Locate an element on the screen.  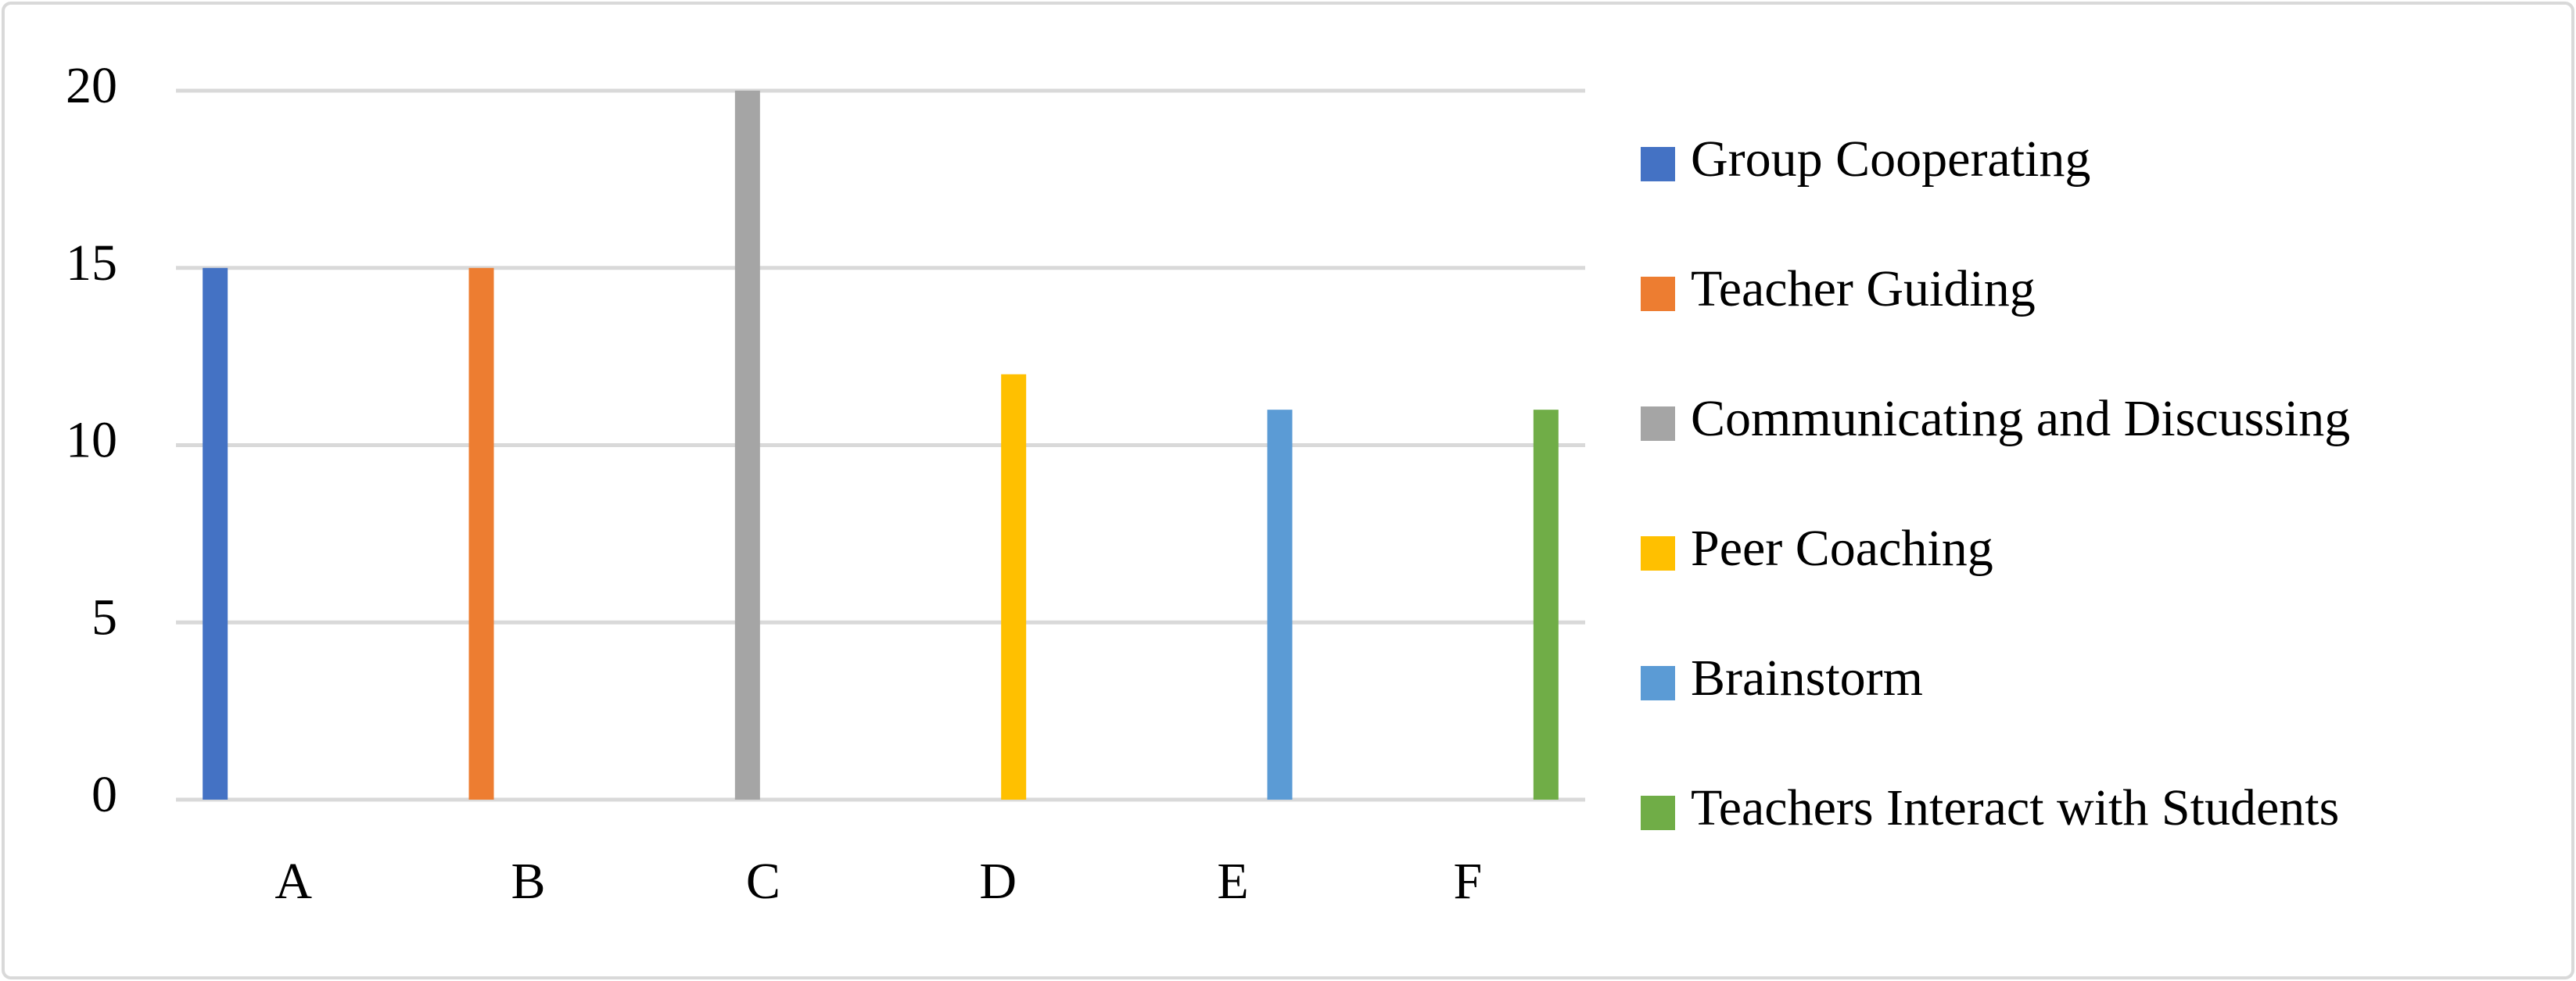
x-tick-label: A is located at coordinates (293, 882).